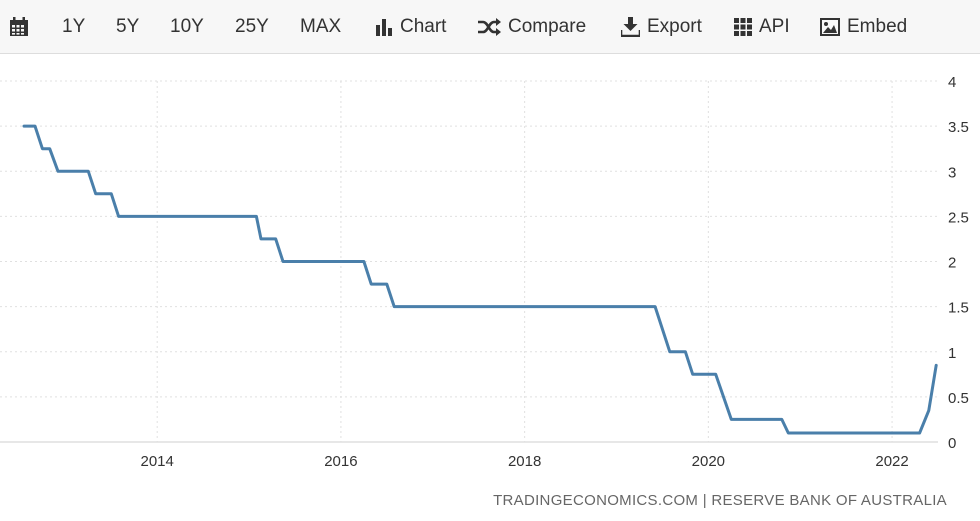 The height and width of the screenshot is (521, 980). I want to click on embed-button: Embed, so click(863, 26).